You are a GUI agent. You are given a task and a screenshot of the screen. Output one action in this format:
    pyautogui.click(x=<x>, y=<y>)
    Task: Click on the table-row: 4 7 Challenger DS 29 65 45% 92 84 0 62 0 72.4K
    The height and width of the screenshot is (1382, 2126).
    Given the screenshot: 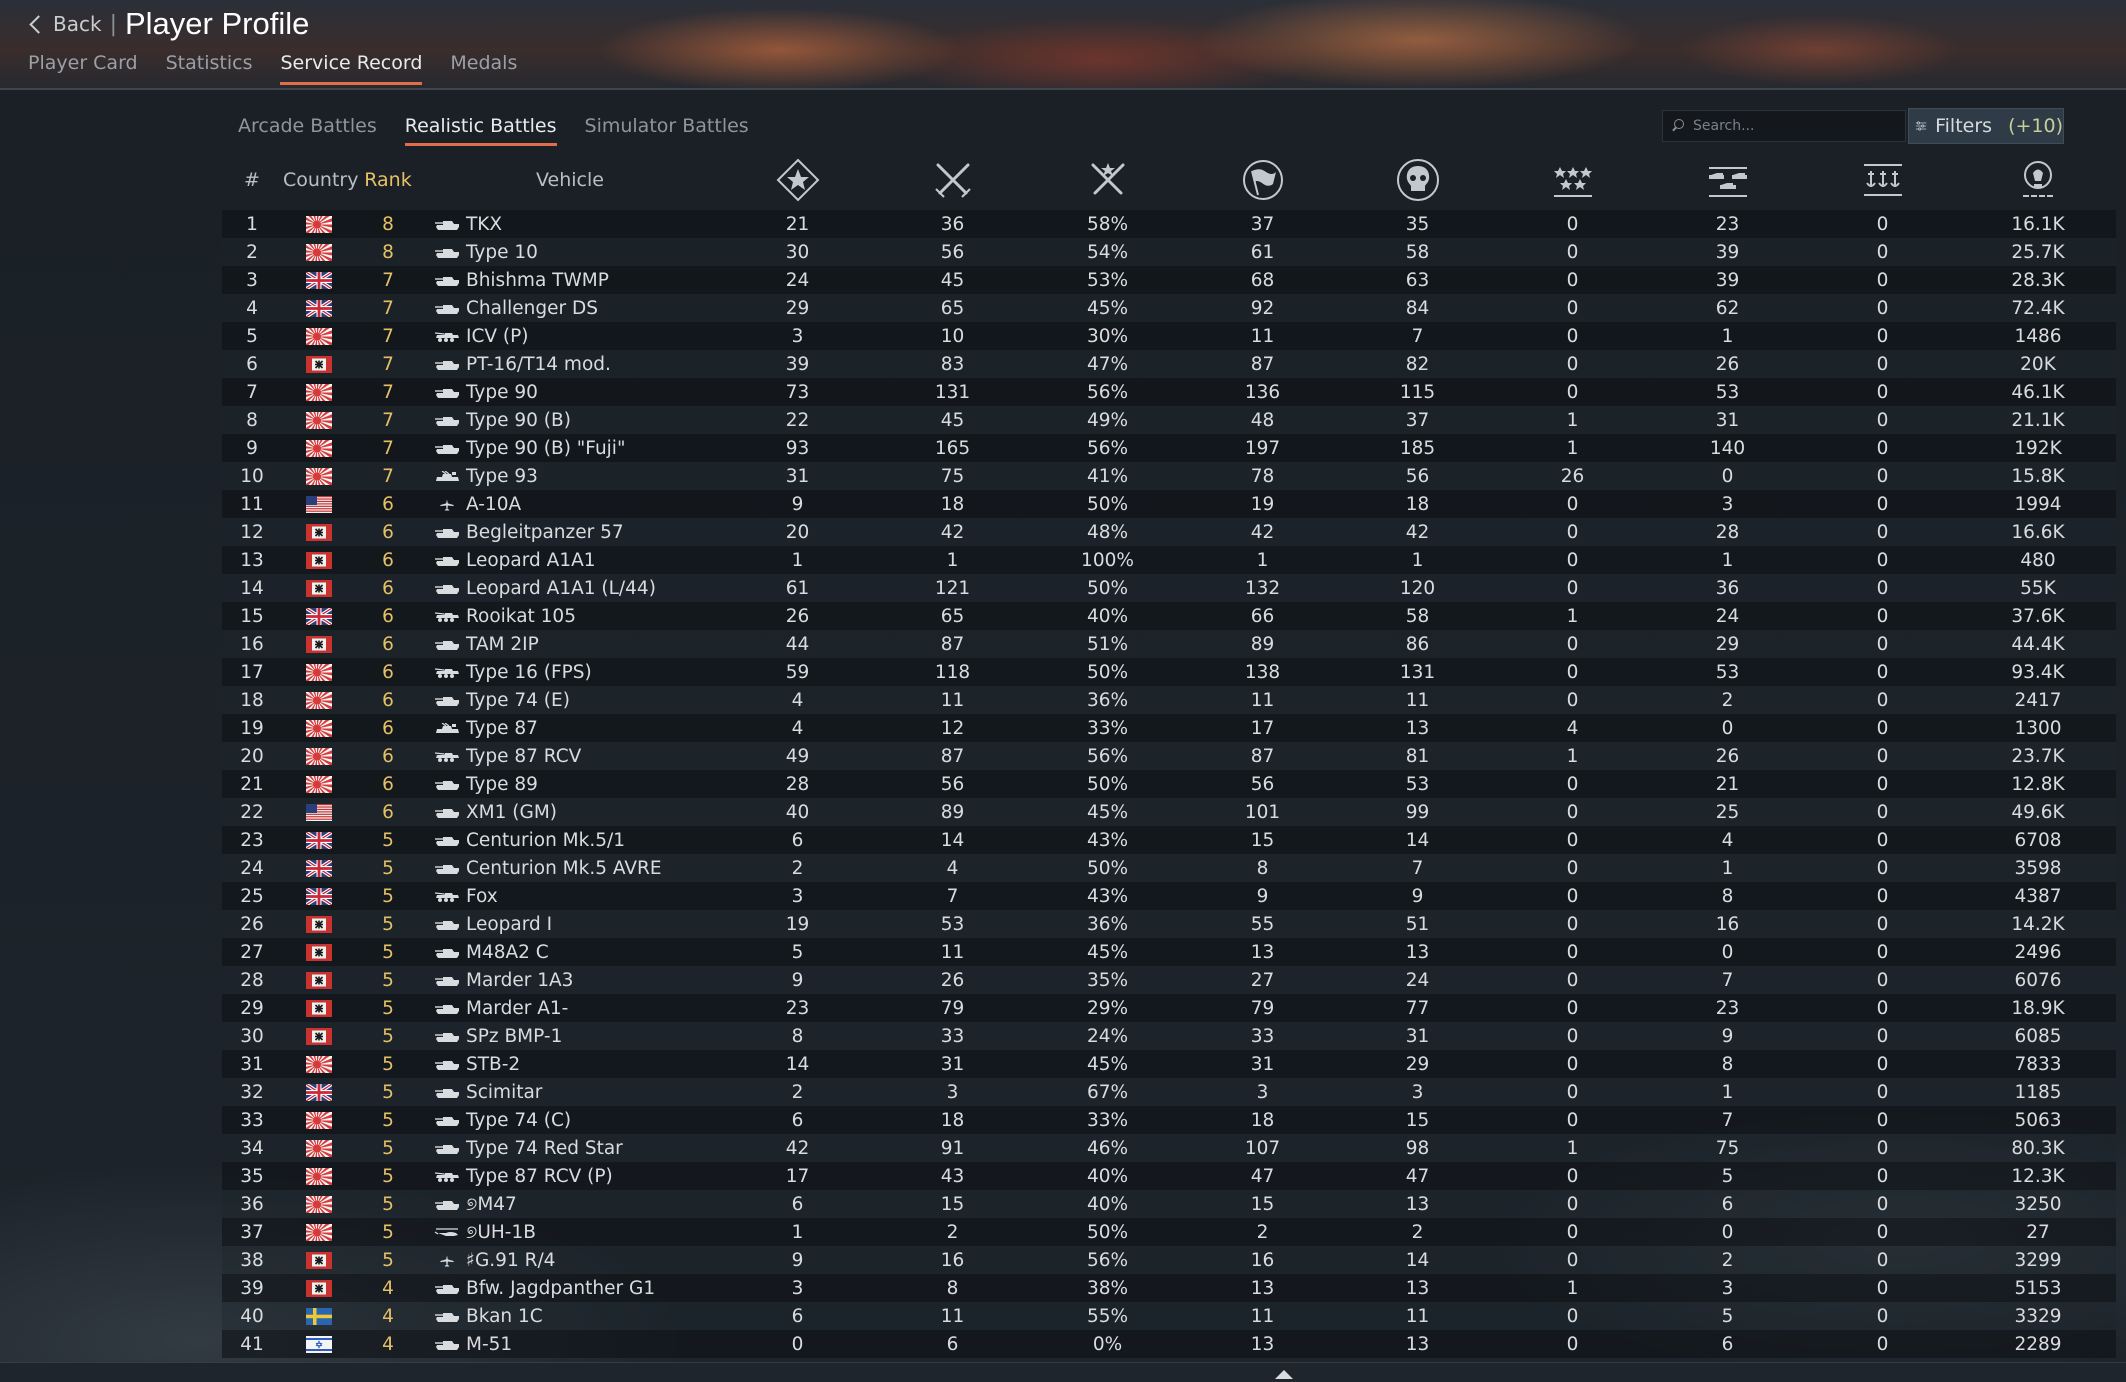 What is the action you would take?
    pyautogui.click(x=1169, y=308)
    